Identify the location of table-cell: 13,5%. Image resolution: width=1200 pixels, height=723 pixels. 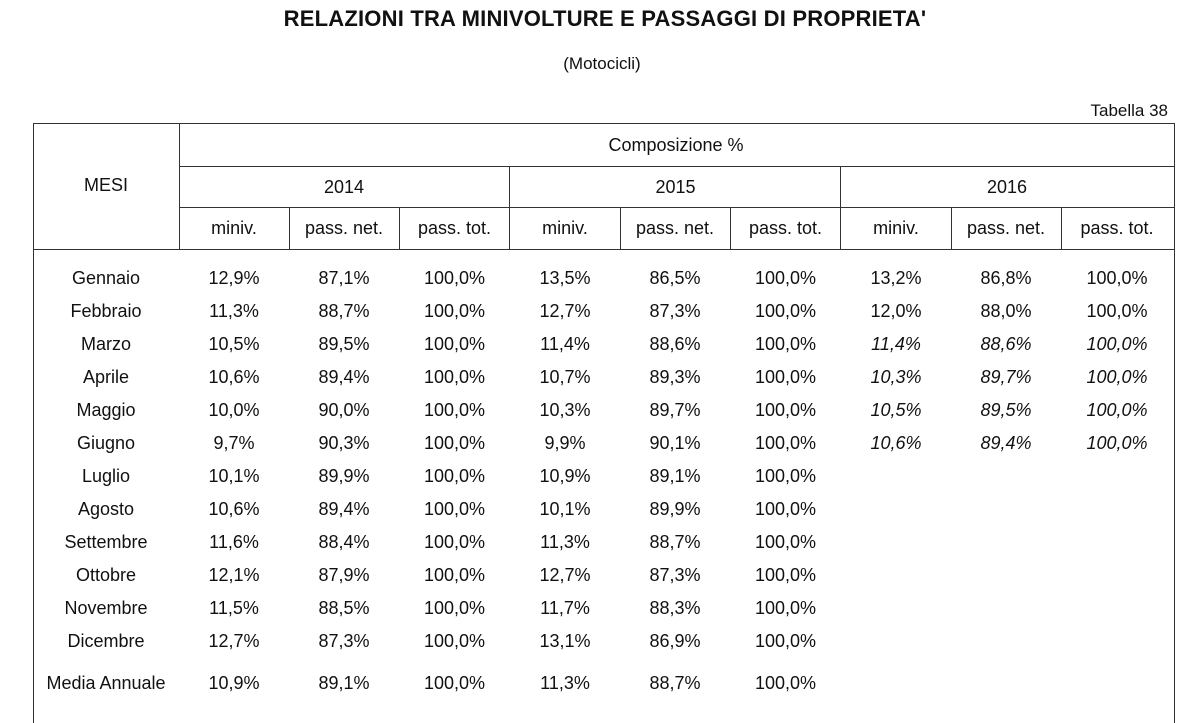
(565, 278).